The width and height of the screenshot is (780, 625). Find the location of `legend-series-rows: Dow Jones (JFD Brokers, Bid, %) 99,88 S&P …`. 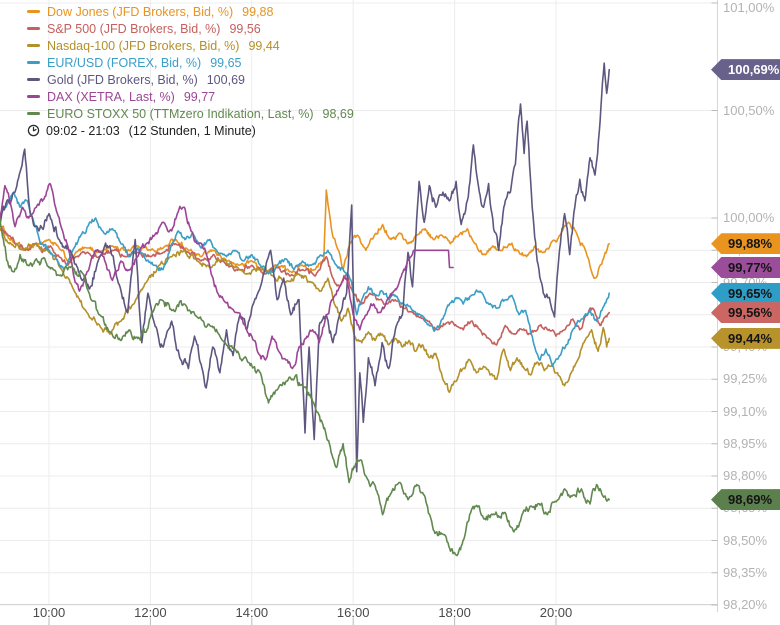

legend-series-rows: Dow Jones (JFD Brokers, Bid, %) 99,88 S&P … is located at coordinates (190, 62).